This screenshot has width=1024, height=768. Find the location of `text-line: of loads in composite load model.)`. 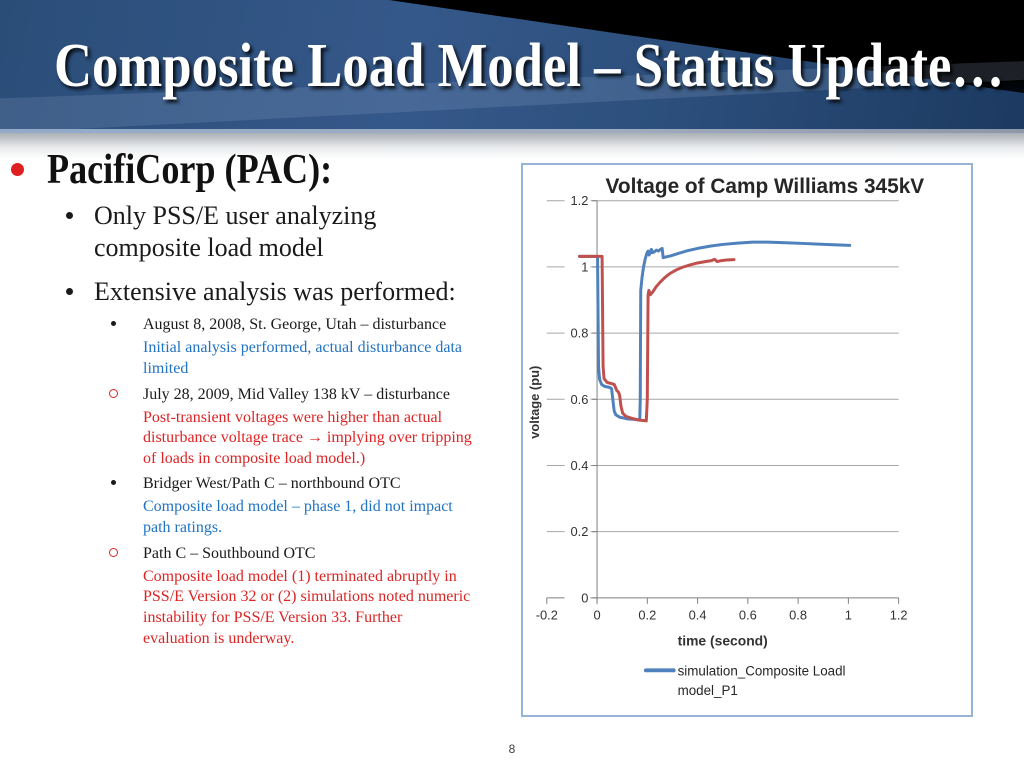

text-line: of loads in composite load model.) is located at coordinates (254, 459).